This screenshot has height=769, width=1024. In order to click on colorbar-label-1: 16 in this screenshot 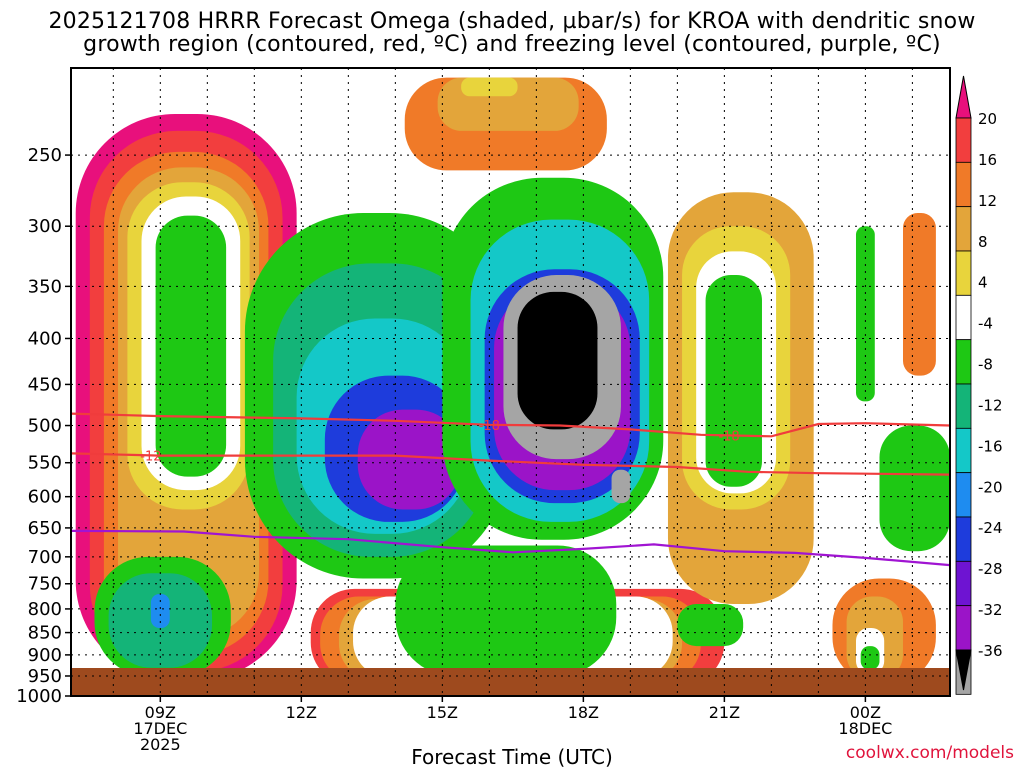, I will do `click(987, 160)`.